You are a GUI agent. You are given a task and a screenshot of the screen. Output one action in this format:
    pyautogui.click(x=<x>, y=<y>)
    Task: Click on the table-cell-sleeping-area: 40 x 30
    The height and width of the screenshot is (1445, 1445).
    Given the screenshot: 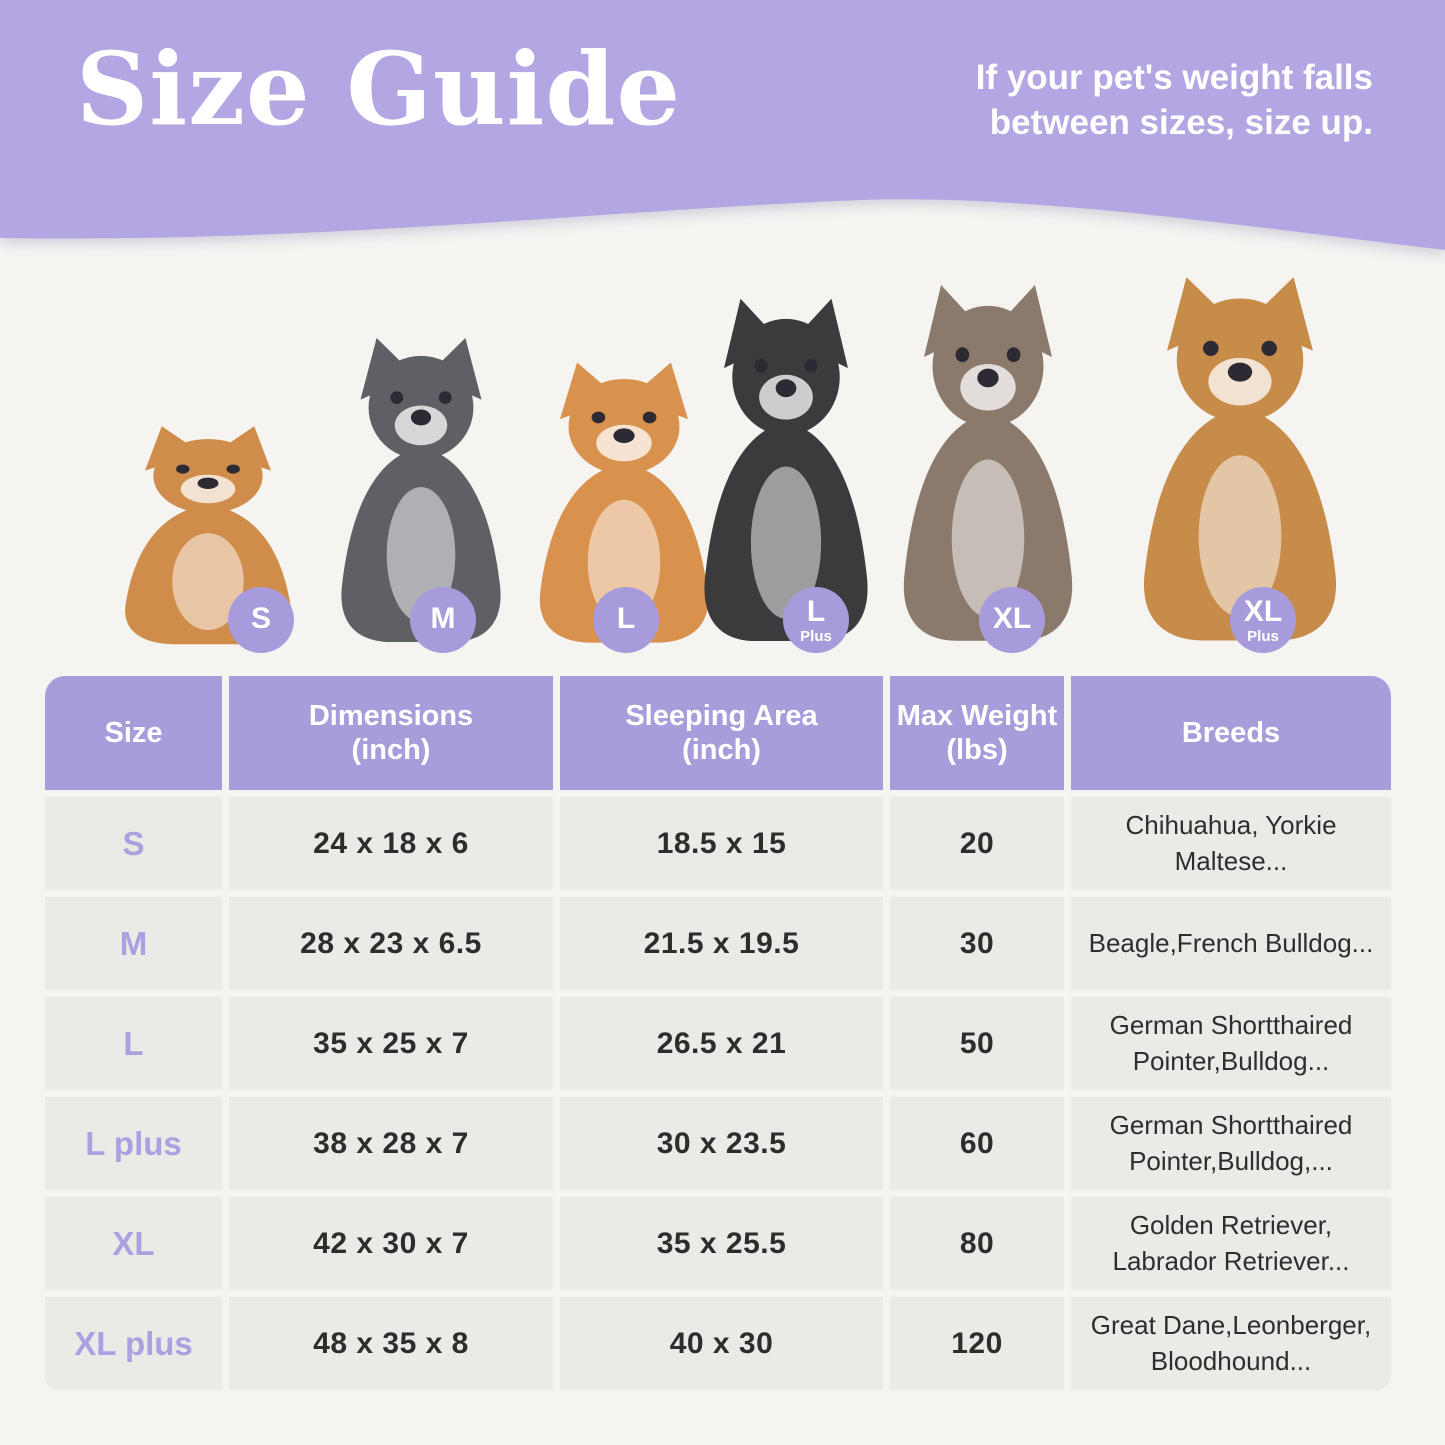 What is the action you would take?
    pyautogui.click(x=721, y=1343)
    